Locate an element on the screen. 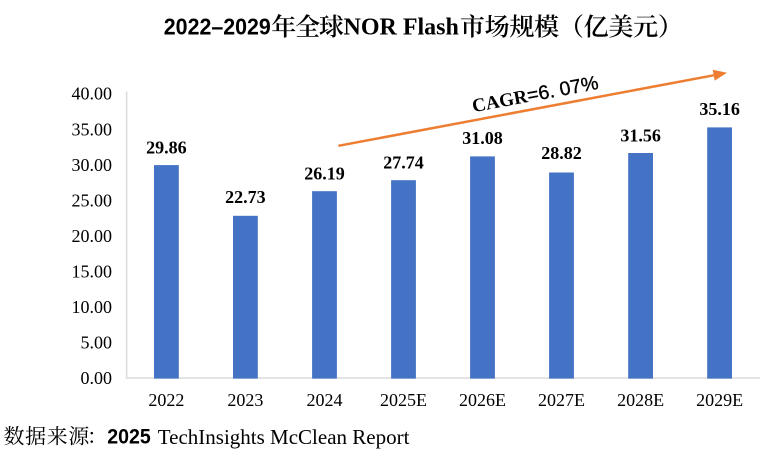 Image resolution: width=777 pixels, height=456 pixels. svg-text: 29.86 is located at coordinates (166, 148).